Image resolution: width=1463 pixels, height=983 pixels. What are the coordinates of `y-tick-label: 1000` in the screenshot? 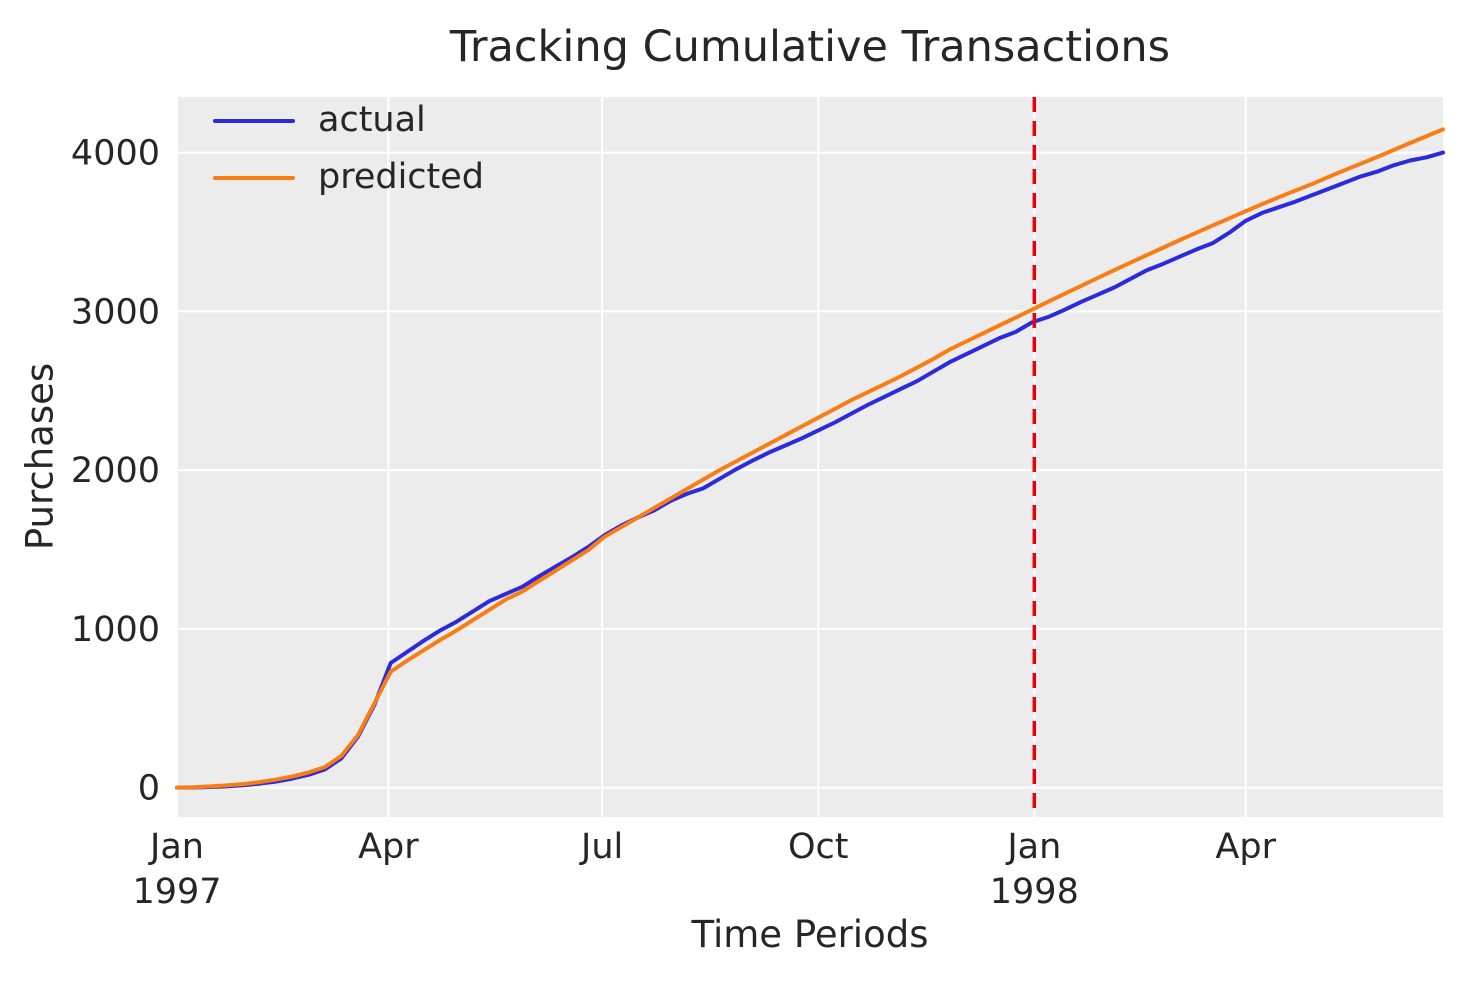 It's located at (115, 630).